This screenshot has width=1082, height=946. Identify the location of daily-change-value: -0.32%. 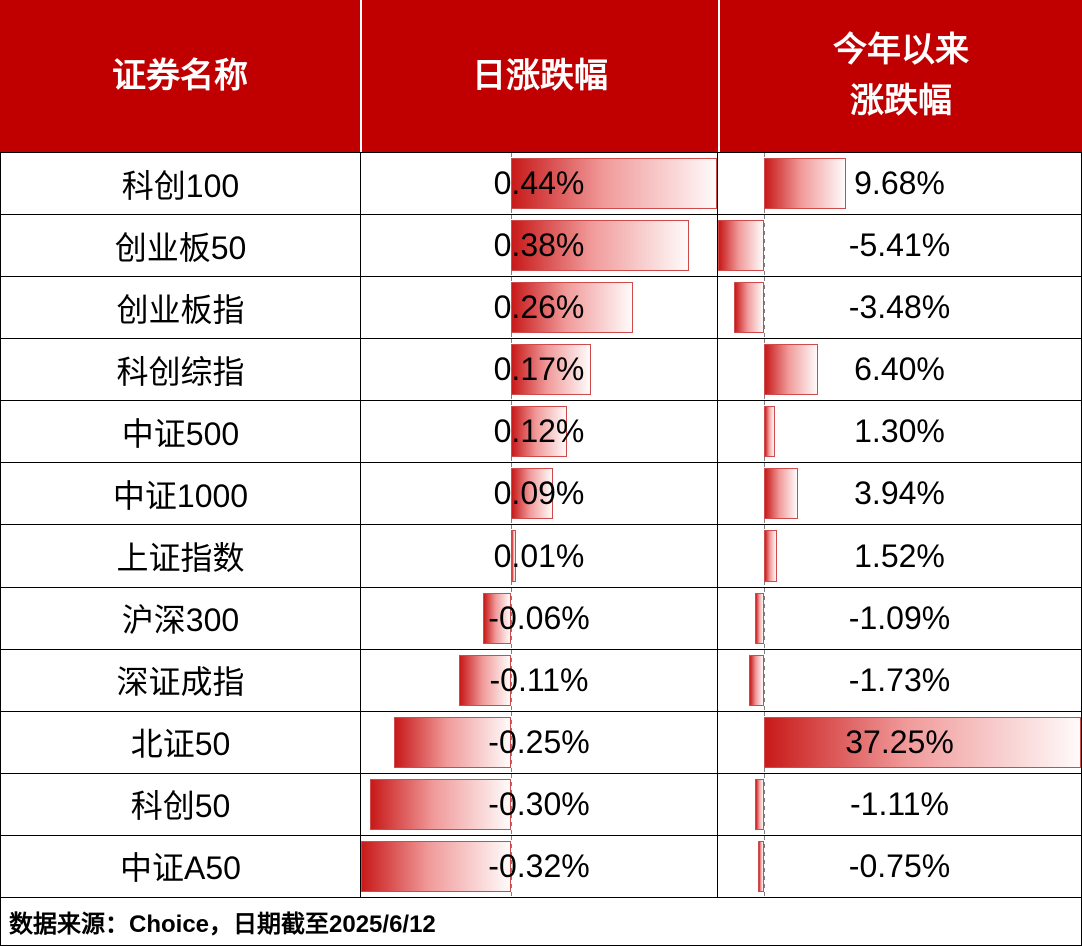
(539, 865).